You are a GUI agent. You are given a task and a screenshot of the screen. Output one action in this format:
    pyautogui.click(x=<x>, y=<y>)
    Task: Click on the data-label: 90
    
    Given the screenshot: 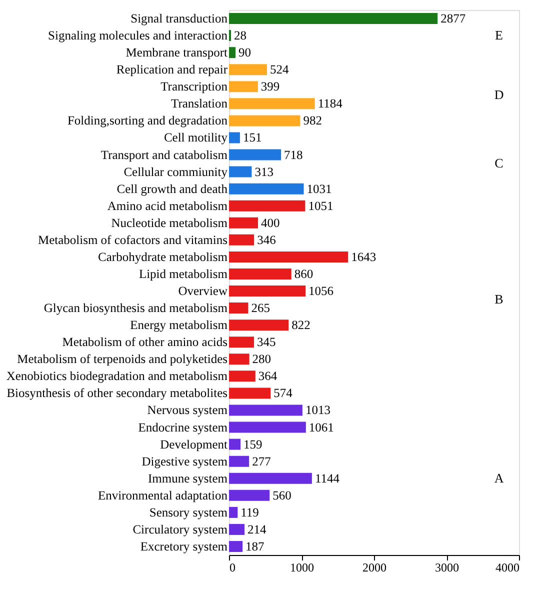 What is the action you would take?
    pyautogui.click(x=245, y=53)
    